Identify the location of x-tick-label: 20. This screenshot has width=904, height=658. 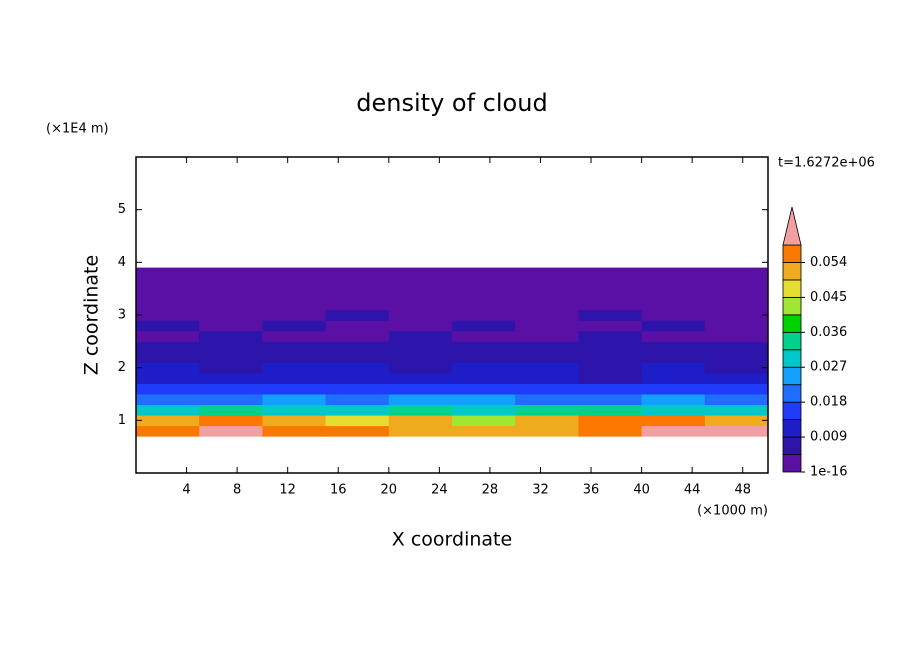
(389, 490).